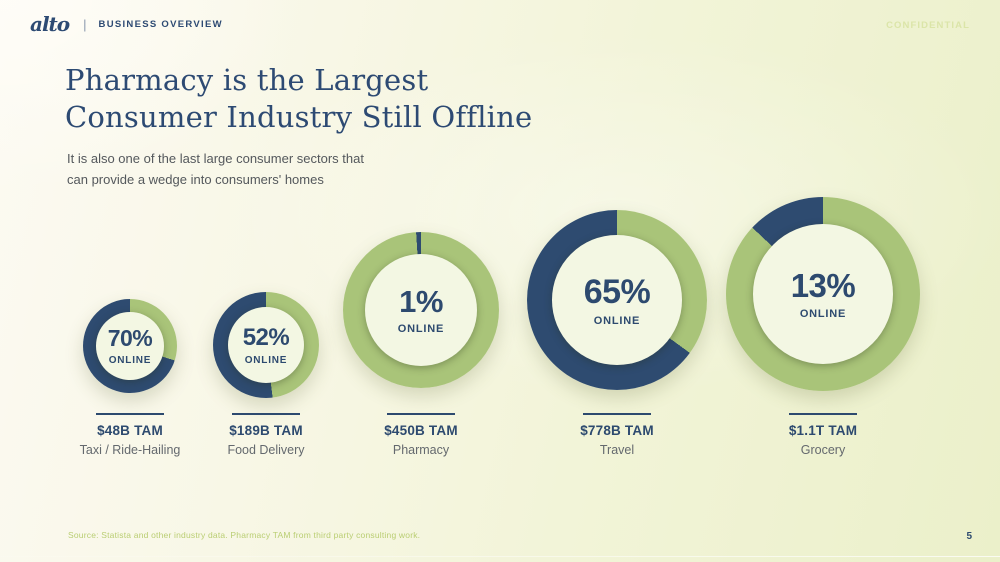  I want to click on donut-ring: 52% ONLINE, so click(266, 345).